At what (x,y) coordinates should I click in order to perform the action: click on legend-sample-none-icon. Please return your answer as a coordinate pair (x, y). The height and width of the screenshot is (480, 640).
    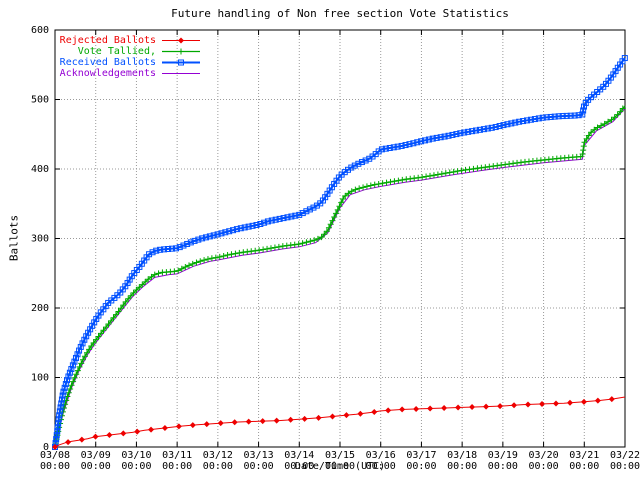
    Looking at the image, I should click on (181, 73).